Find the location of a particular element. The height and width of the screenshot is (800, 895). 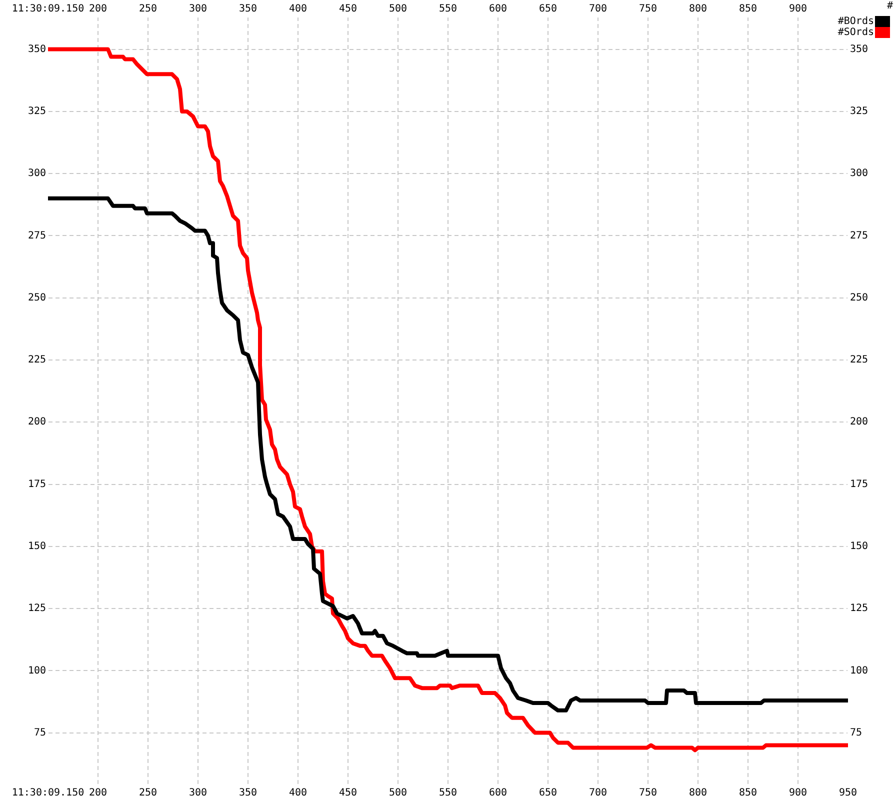

legend-label: #BOrds is located at coordinates (856, 22).